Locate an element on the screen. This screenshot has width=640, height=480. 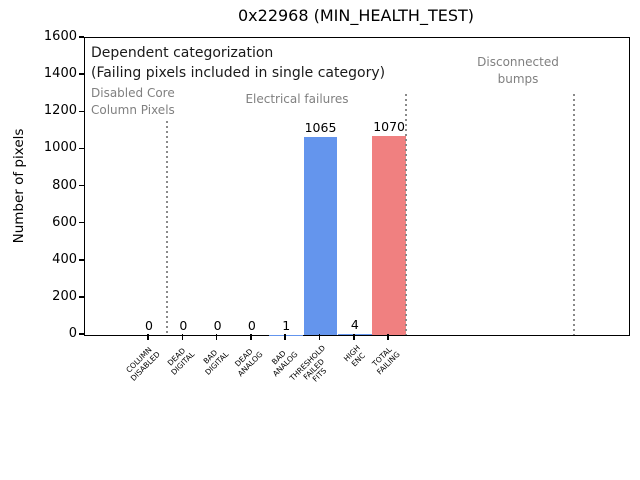
y-tick-label: 1600 is located at coordinates (60, 36).